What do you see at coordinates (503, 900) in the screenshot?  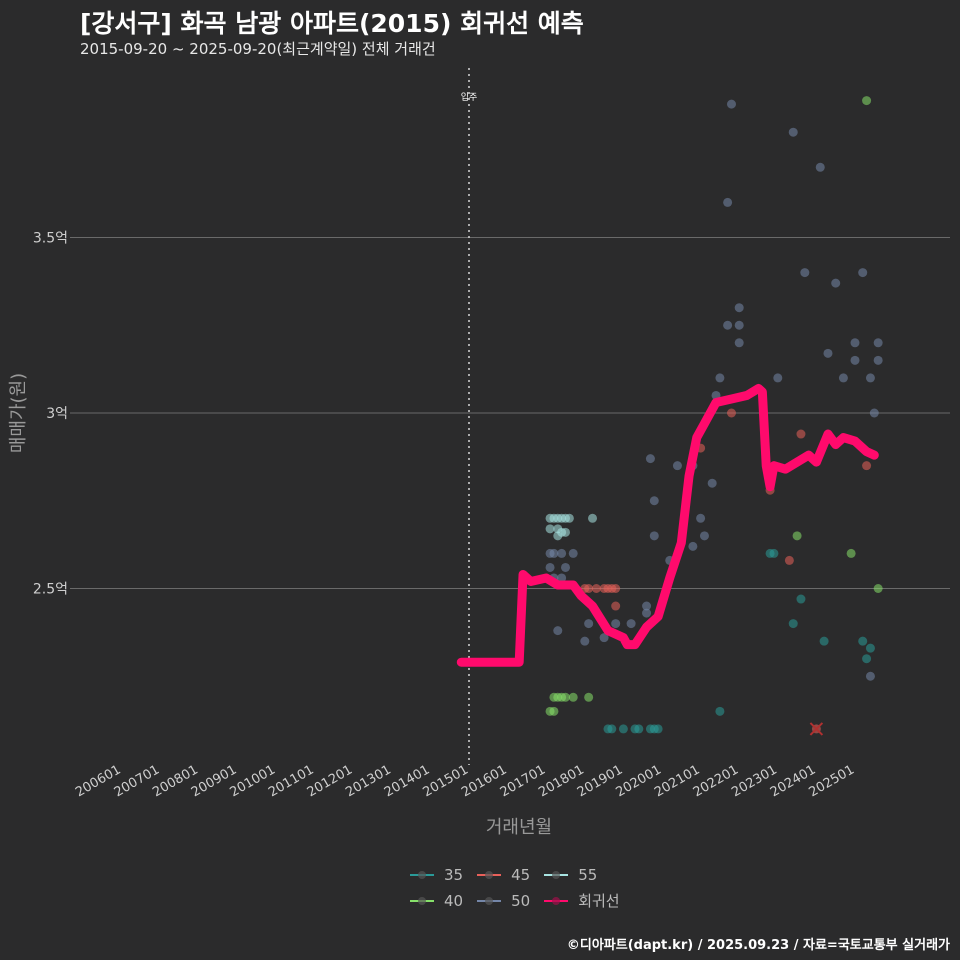 I see `legend-item-50: 50` at bounding box center [503, 900].